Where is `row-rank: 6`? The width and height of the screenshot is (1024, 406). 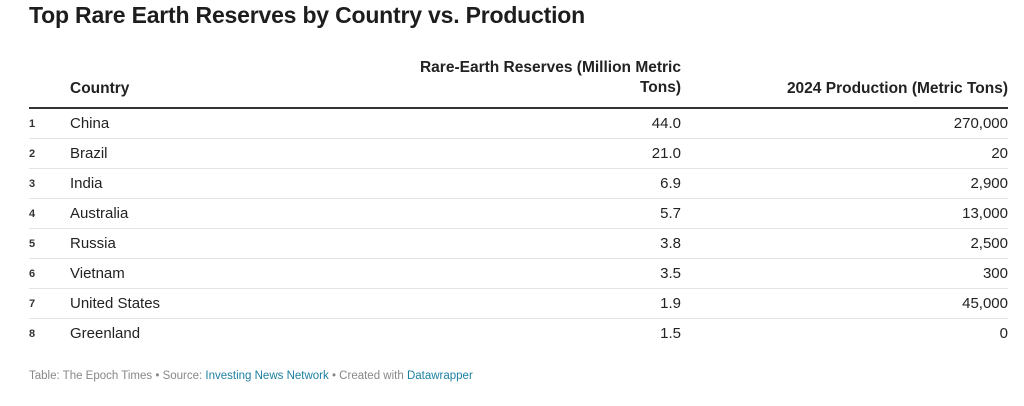
row-rank: 6 is located at coordinates (32, 274).